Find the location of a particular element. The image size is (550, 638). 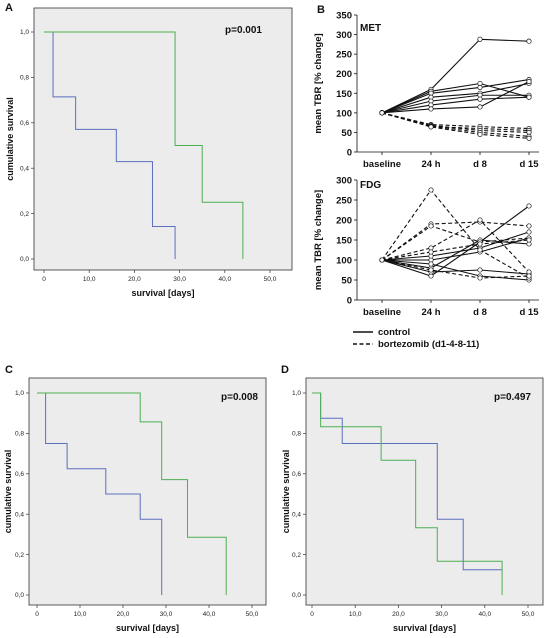

legend-label-control: control is located at coordinates (394, 332).